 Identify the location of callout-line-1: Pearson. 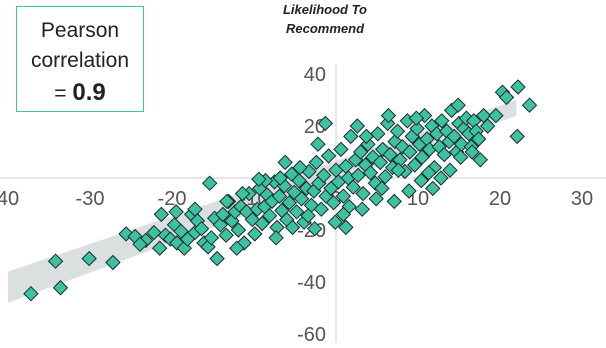
(80, 30).